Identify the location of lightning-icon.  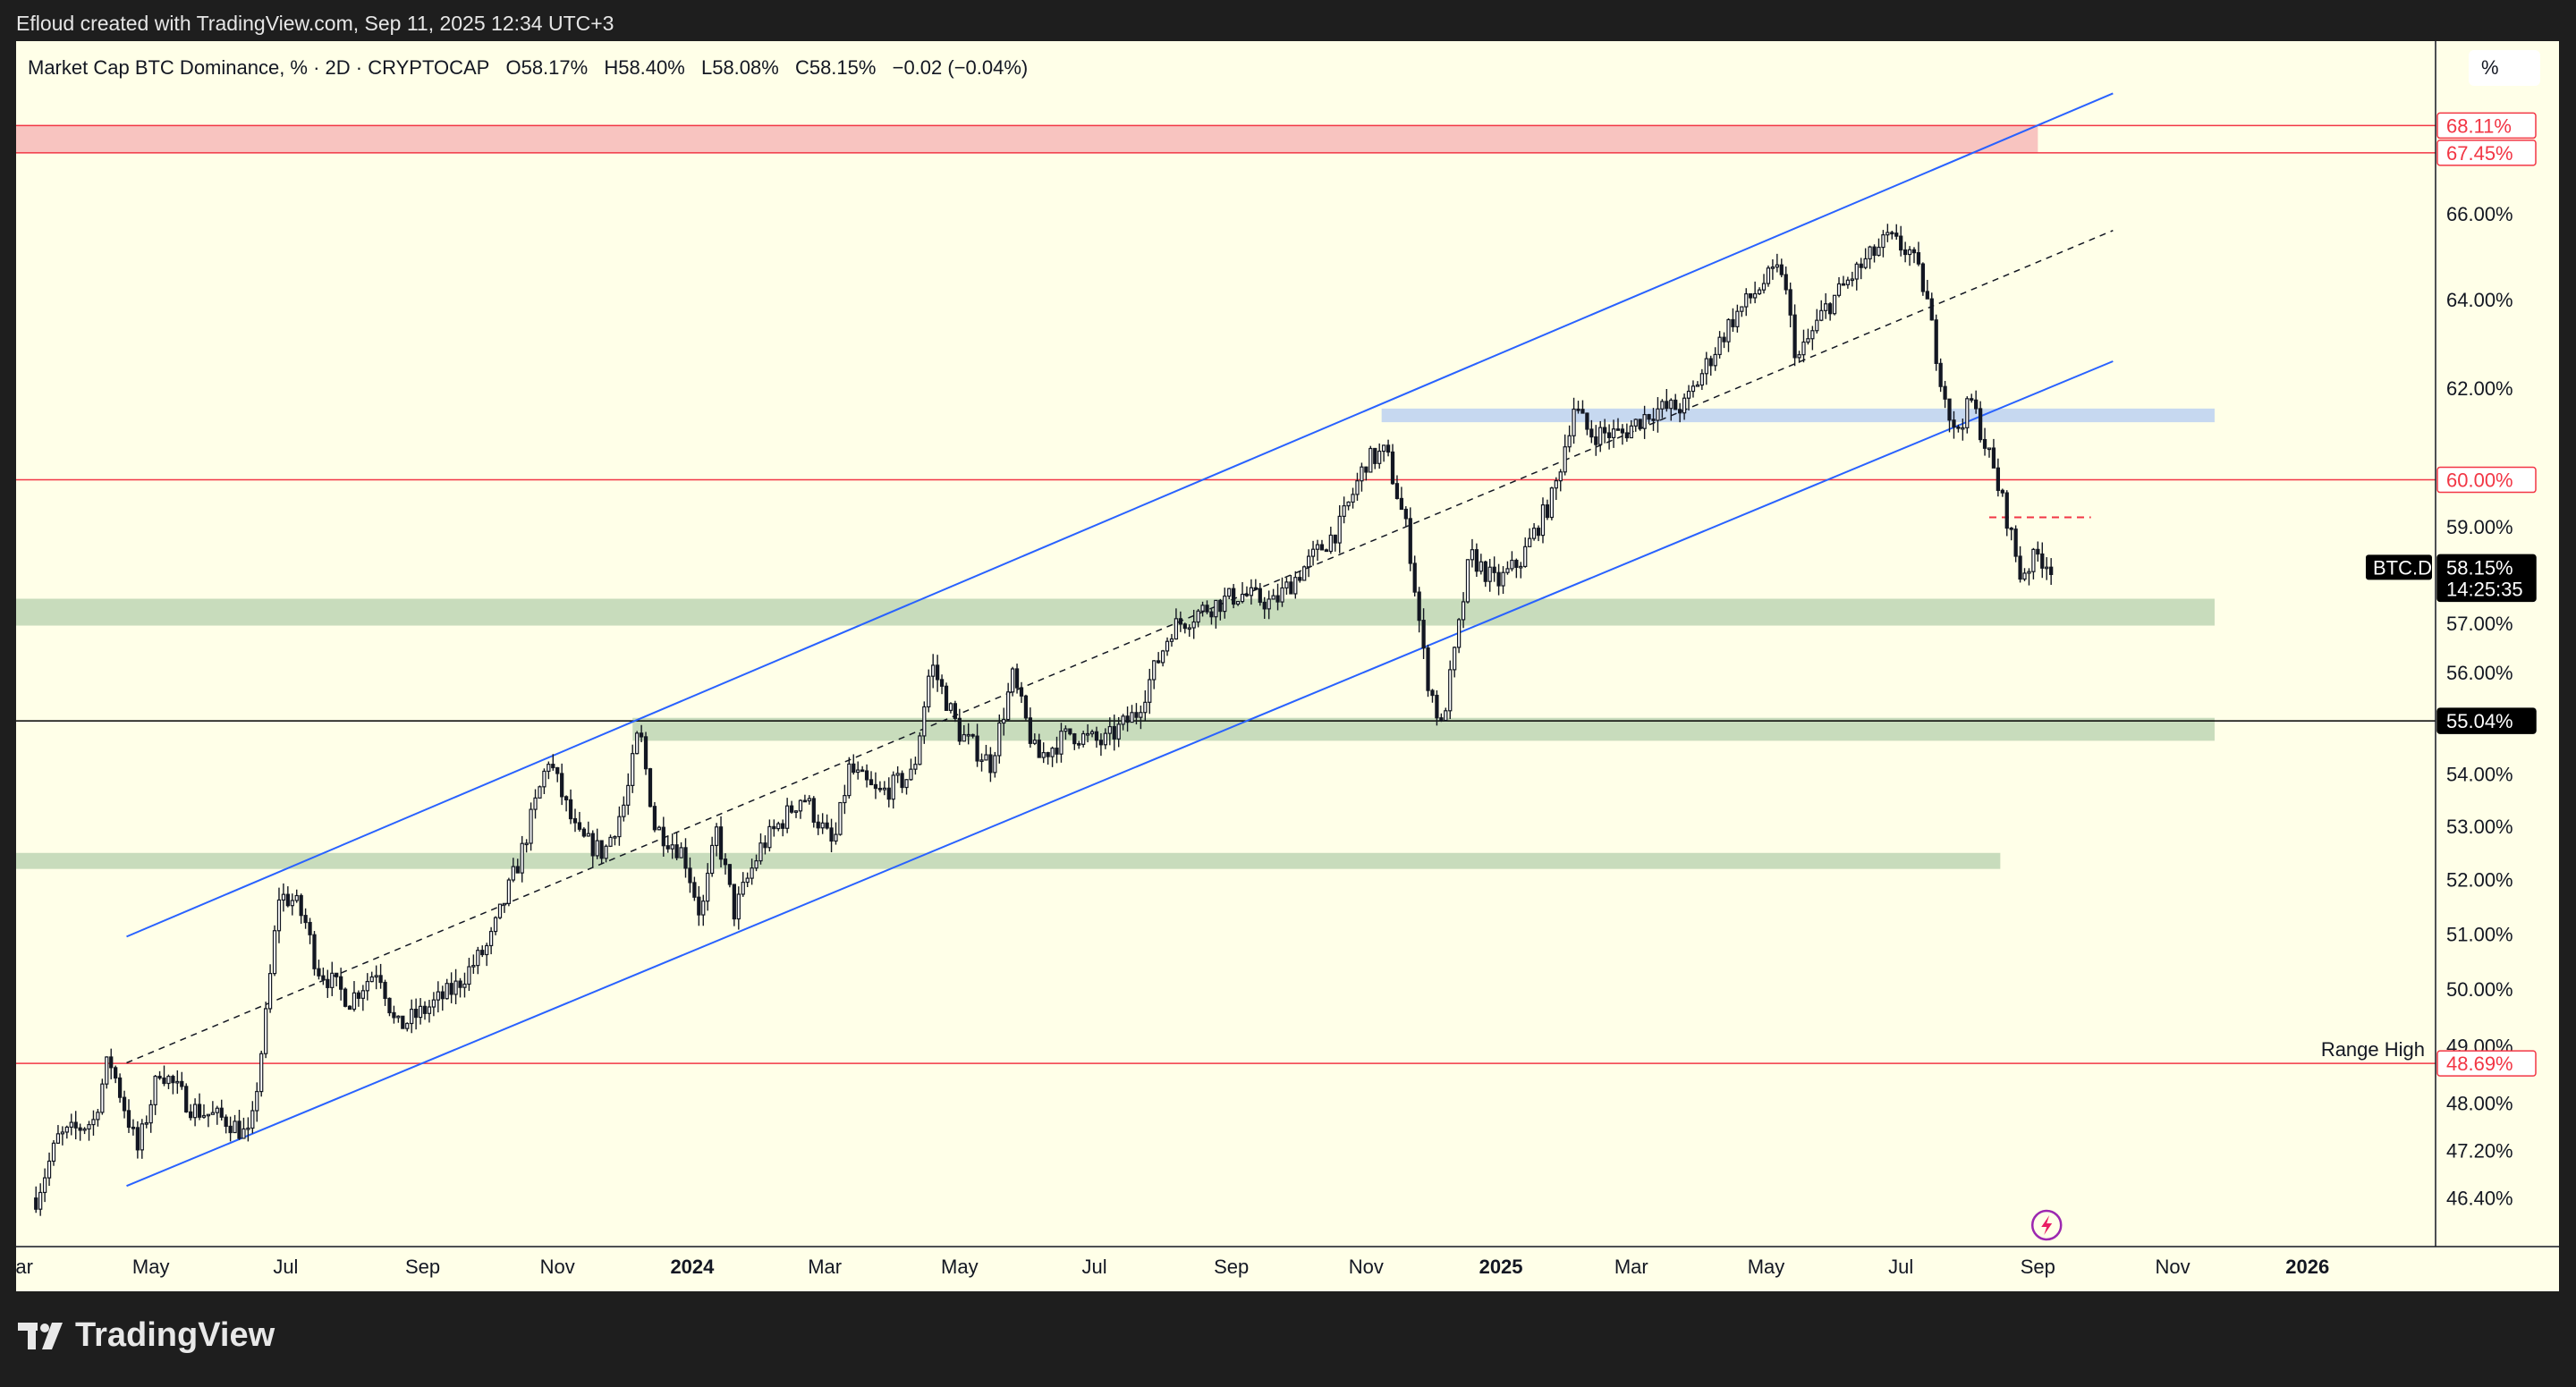
(2046, 1225).